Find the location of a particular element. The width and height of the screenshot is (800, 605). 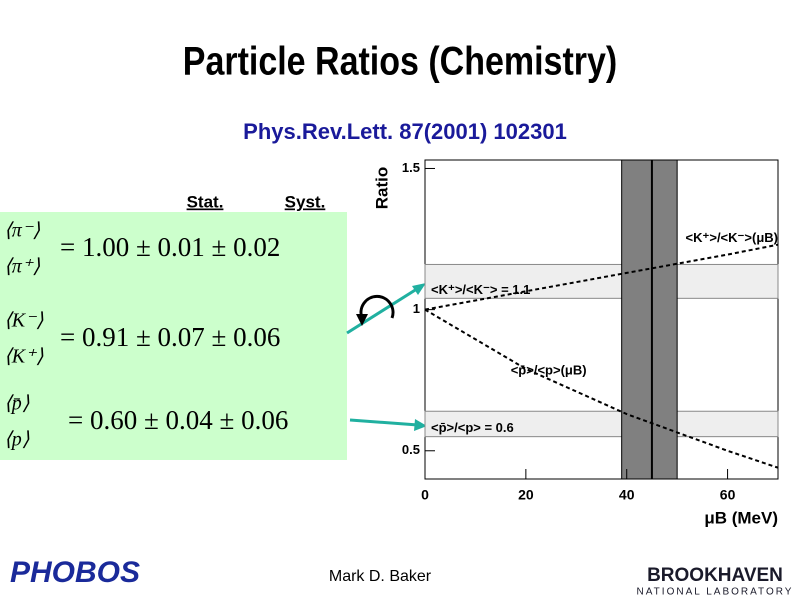

denominator: ⟨π⁺⟩ is located at coordinates (22, 267).